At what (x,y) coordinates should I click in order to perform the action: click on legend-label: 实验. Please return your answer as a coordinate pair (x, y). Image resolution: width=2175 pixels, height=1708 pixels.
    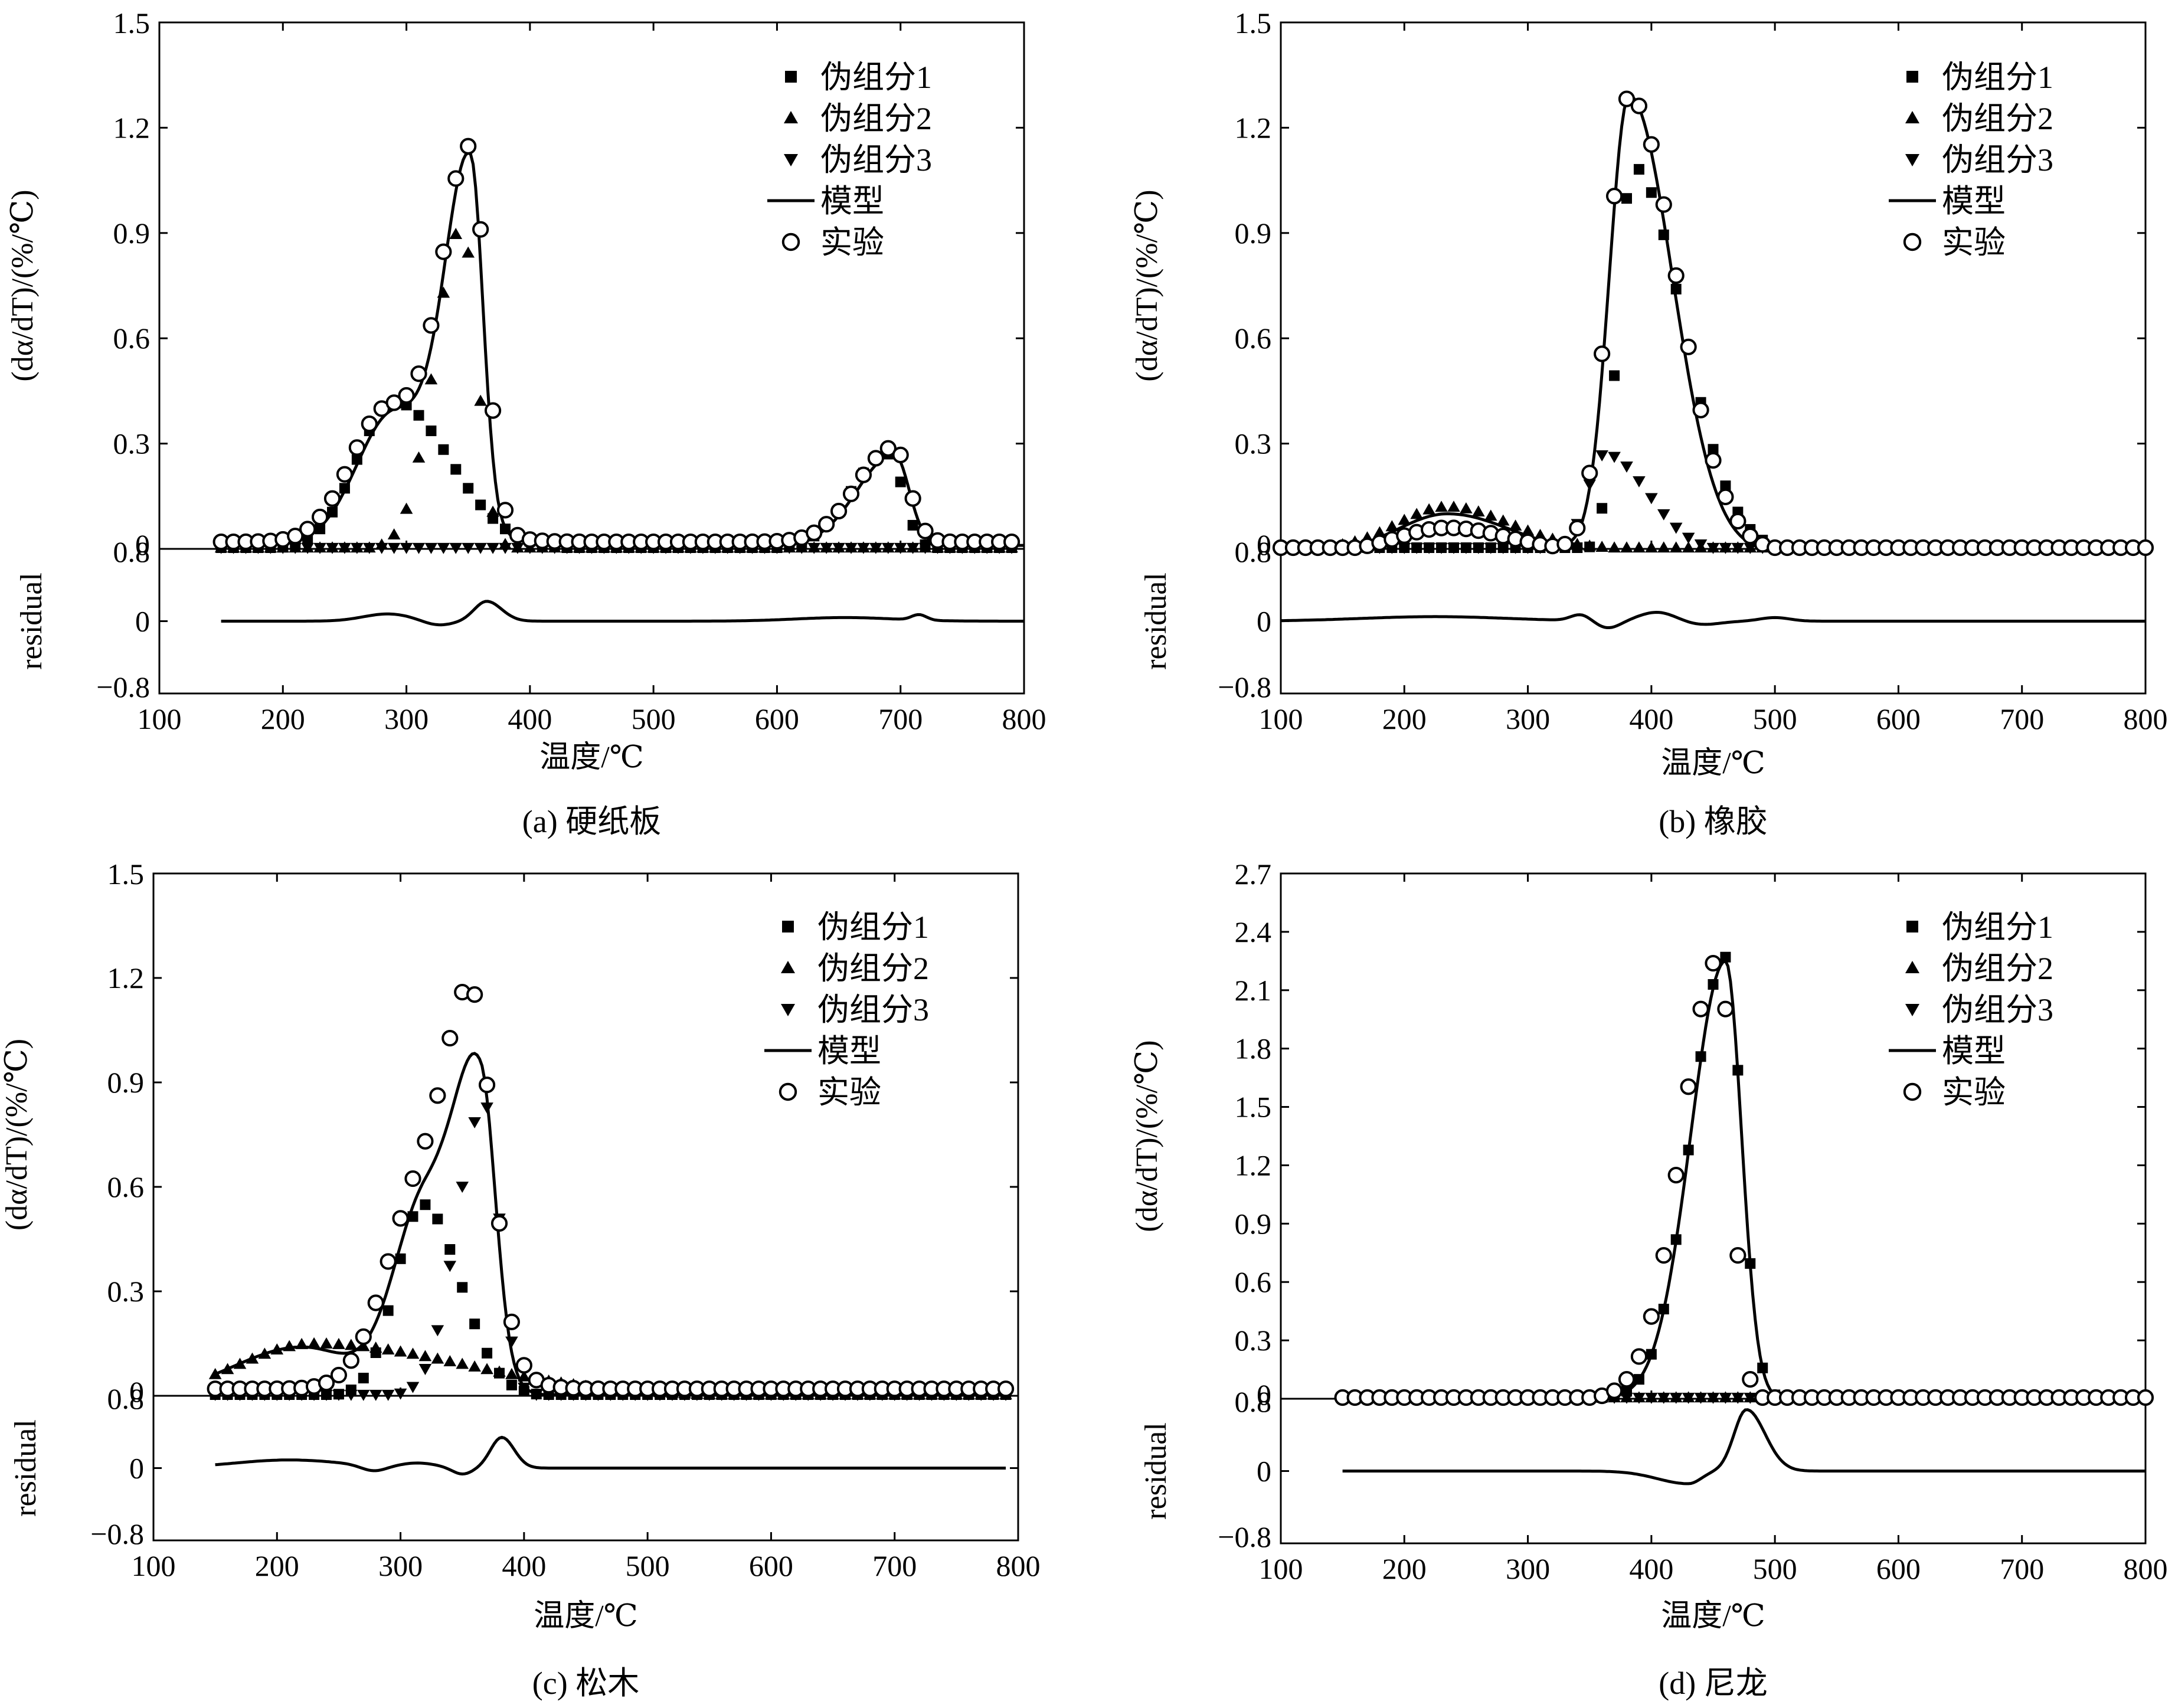
    Looking at the image, I should click on (849, 1092).